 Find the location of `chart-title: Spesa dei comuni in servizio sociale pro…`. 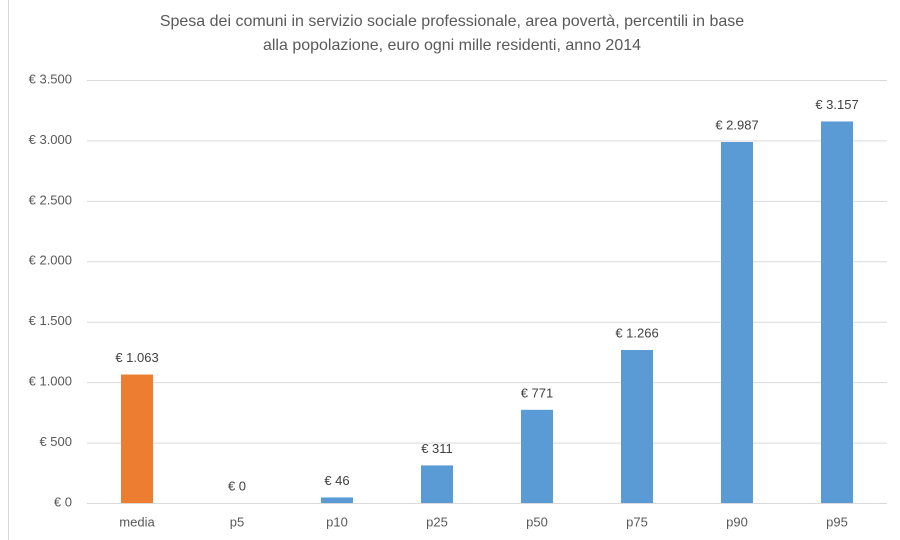

chart-title: Spesa dei comuni in servizio sociale pro… is located at coordinates (452, 21).